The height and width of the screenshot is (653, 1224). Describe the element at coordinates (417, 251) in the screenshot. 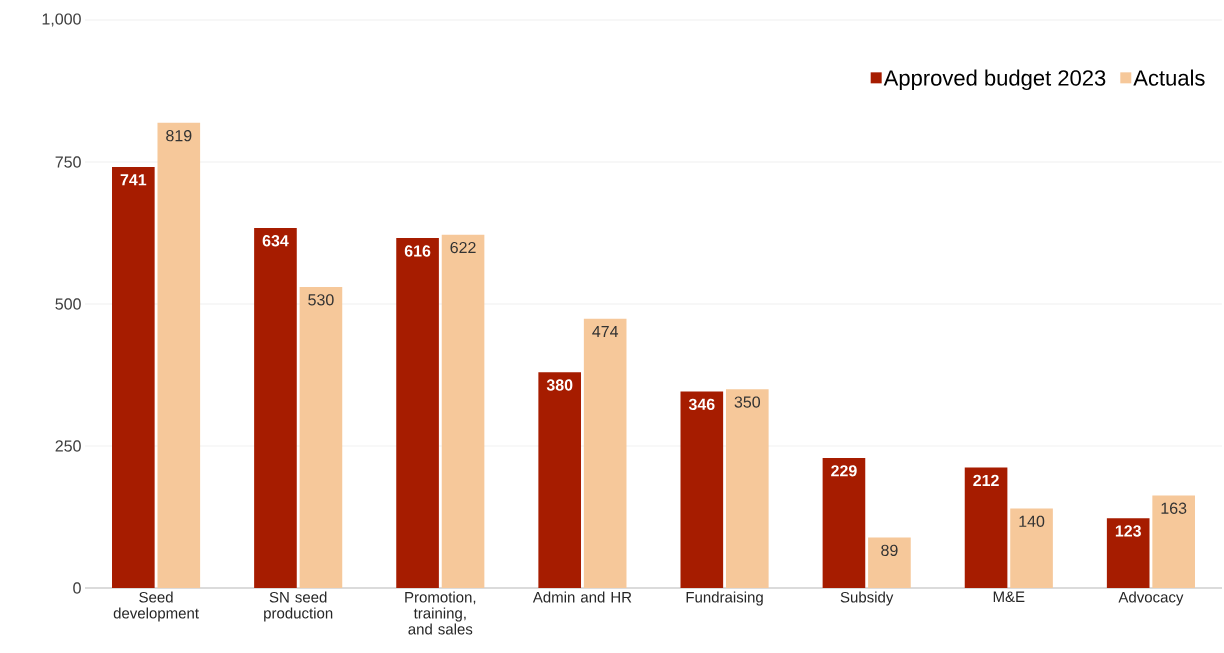

I see `data-label: 616` at that location.